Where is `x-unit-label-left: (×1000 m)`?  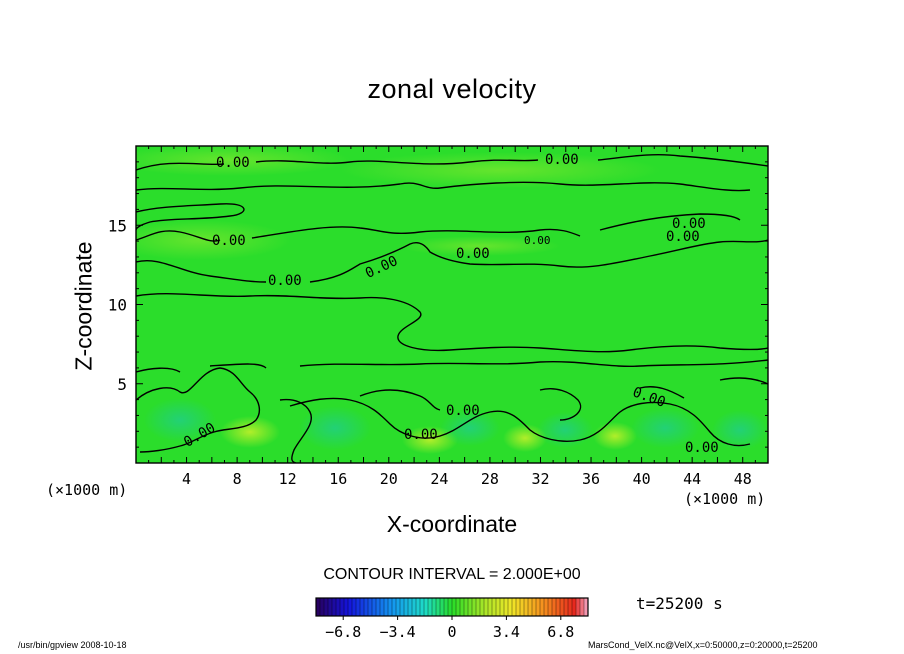 x-unit-label-left: (×1000 m) is located at coordinates (87, 490).